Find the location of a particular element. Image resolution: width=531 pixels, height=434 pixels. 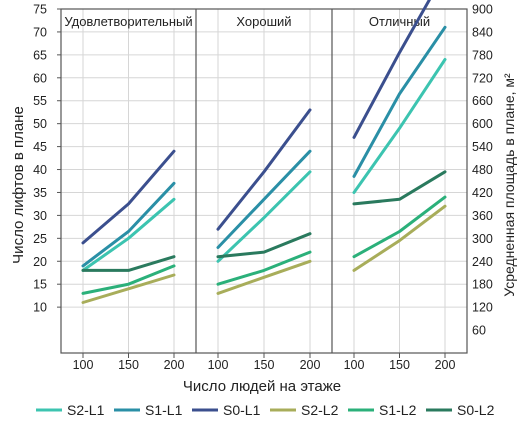

legend-label: S0-L1 is located at coordinates (242, 410).